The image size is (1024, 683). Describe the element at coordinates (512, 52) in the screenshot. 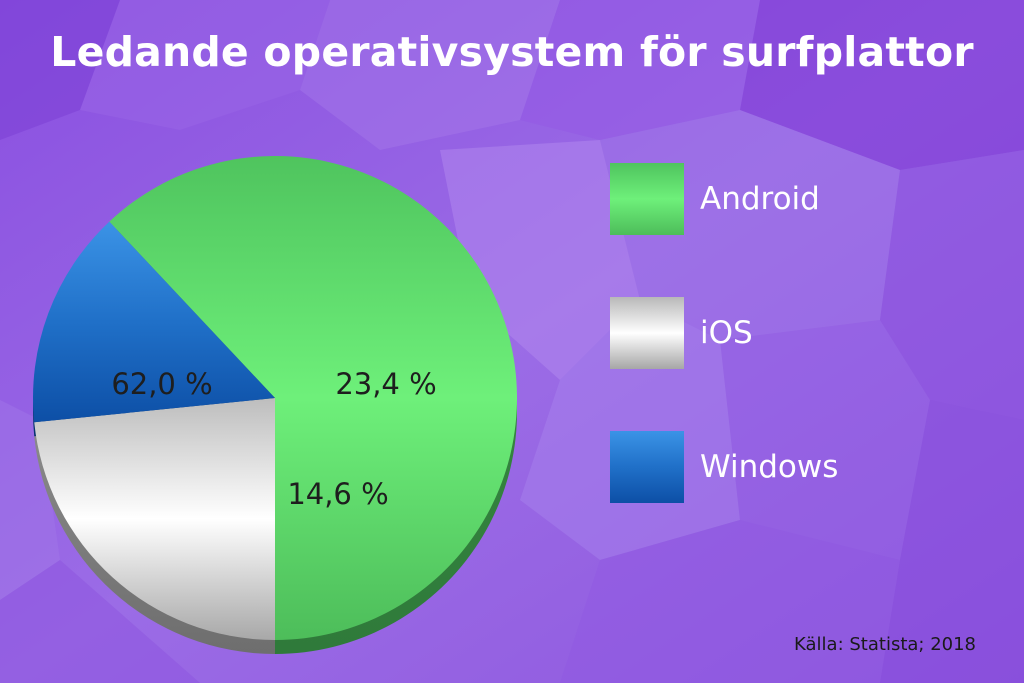

I see `chart-title: Ledande operativsystem för surfplattor` at that location.